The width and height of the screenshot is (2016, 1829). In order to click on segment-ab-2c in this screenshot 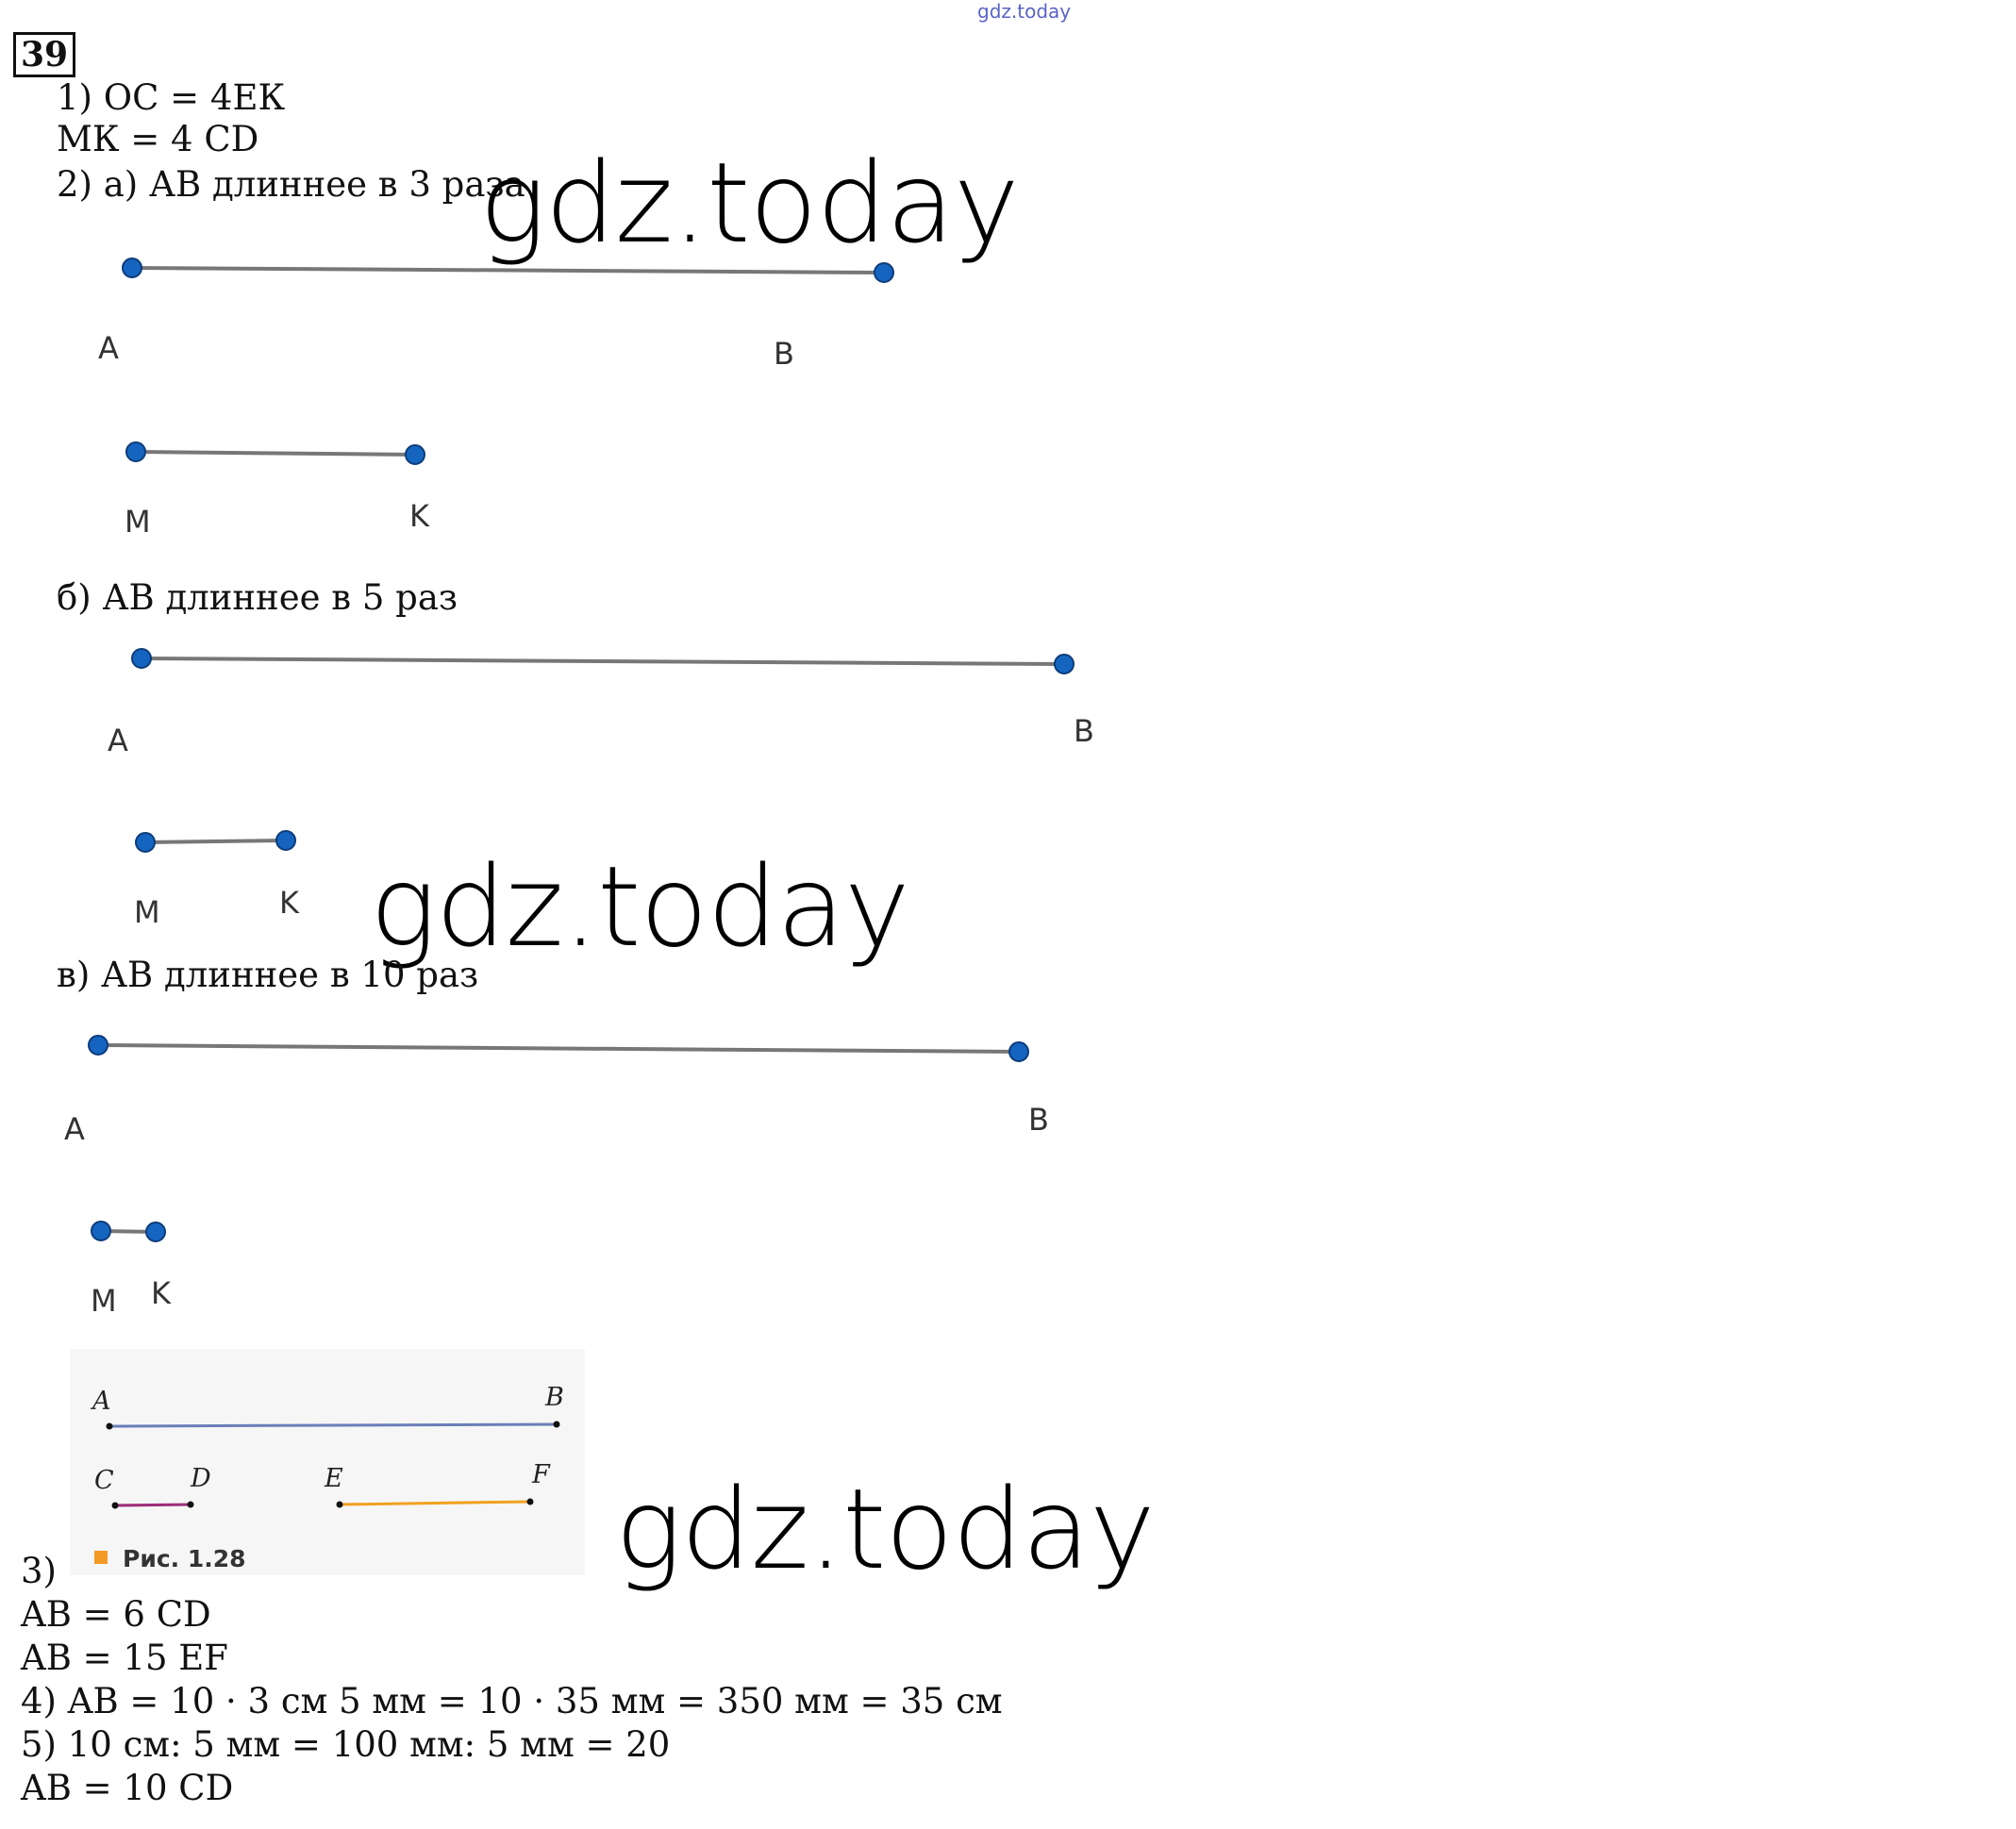, I will do `click(558, 1048)`.